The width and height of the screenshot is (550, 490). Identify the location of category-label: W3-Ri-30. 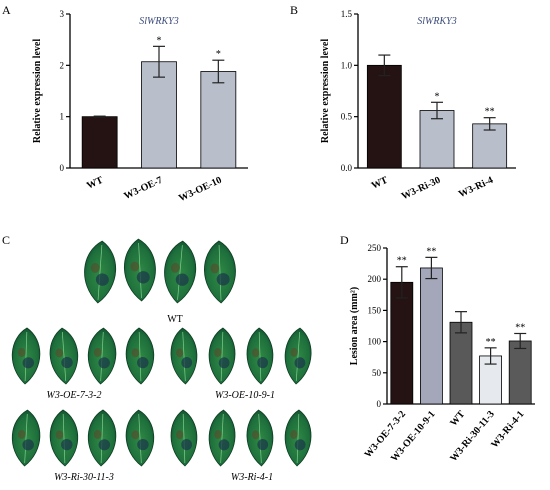
(421, 189).